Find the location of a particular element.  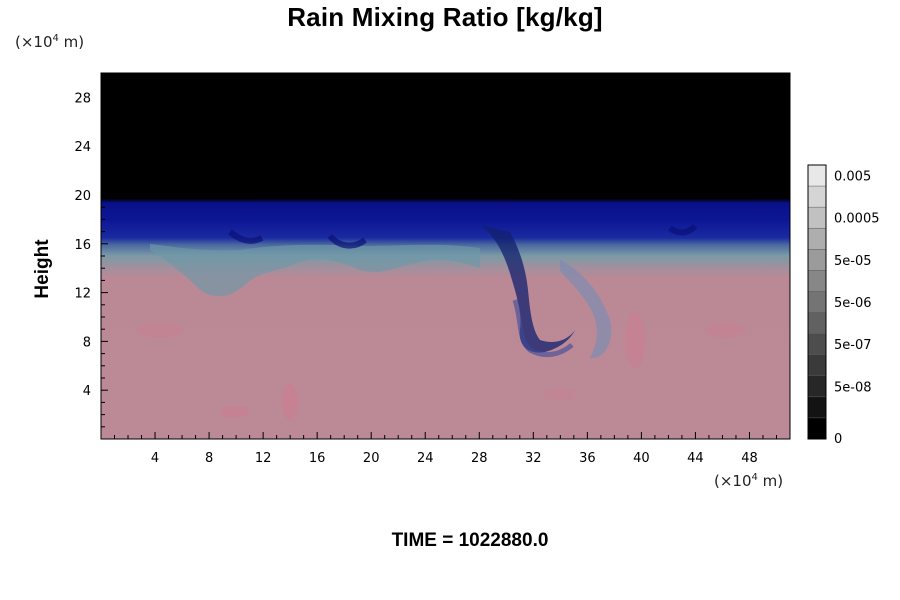

y-tick-label: 20 is located at coordinates (82, 196).